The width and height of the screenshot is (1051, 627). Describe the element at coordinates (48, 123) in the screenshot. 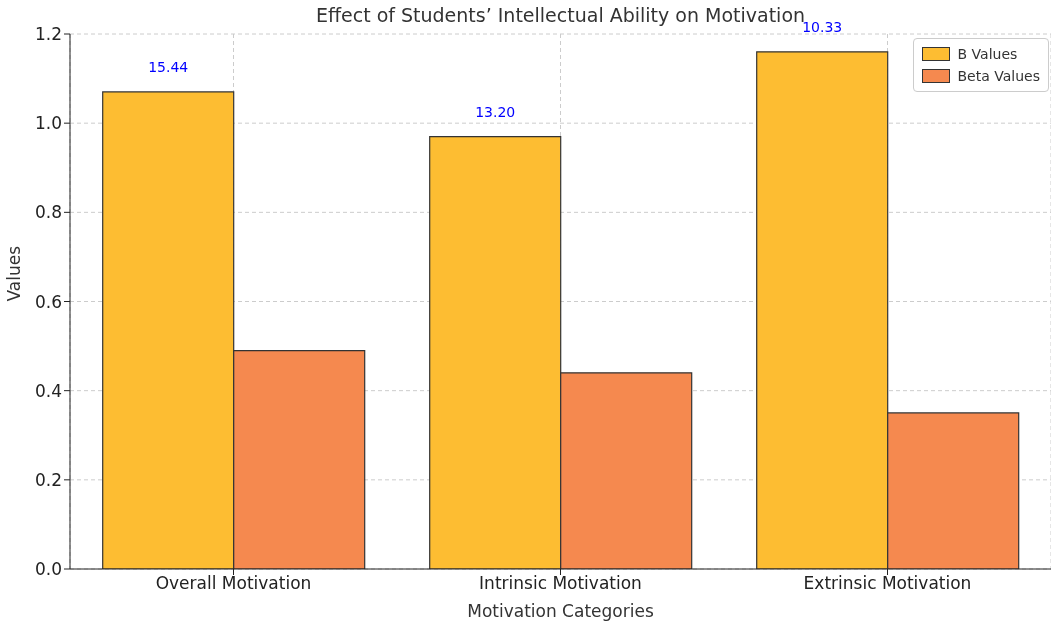

I see `y-tick-label: 1.0` at that location.